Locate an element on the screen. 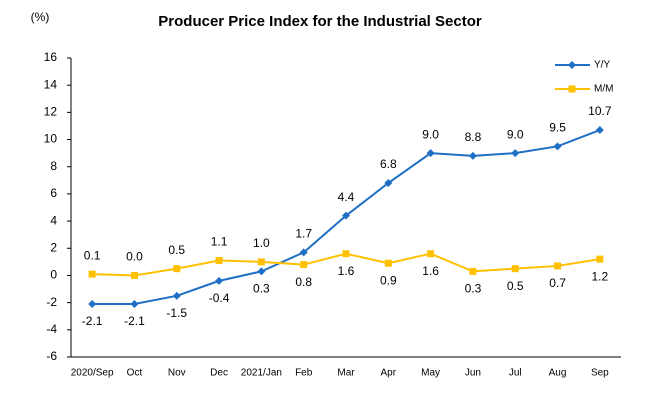 The image size is (671, 405). data-label: 6.8 is located at coordinates (388, 164).